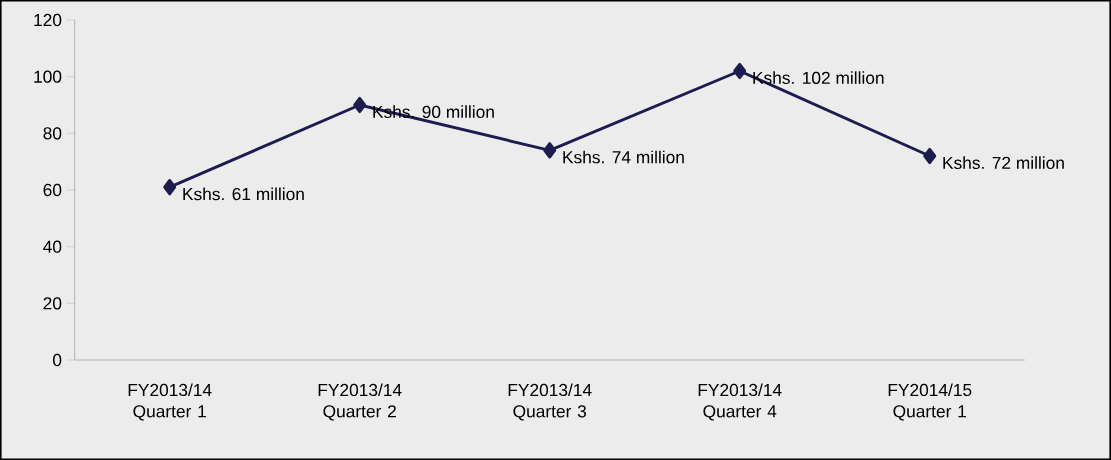  I want to click on x-tick-label: FY2013/14 Quarter 3, so click(550, 402).